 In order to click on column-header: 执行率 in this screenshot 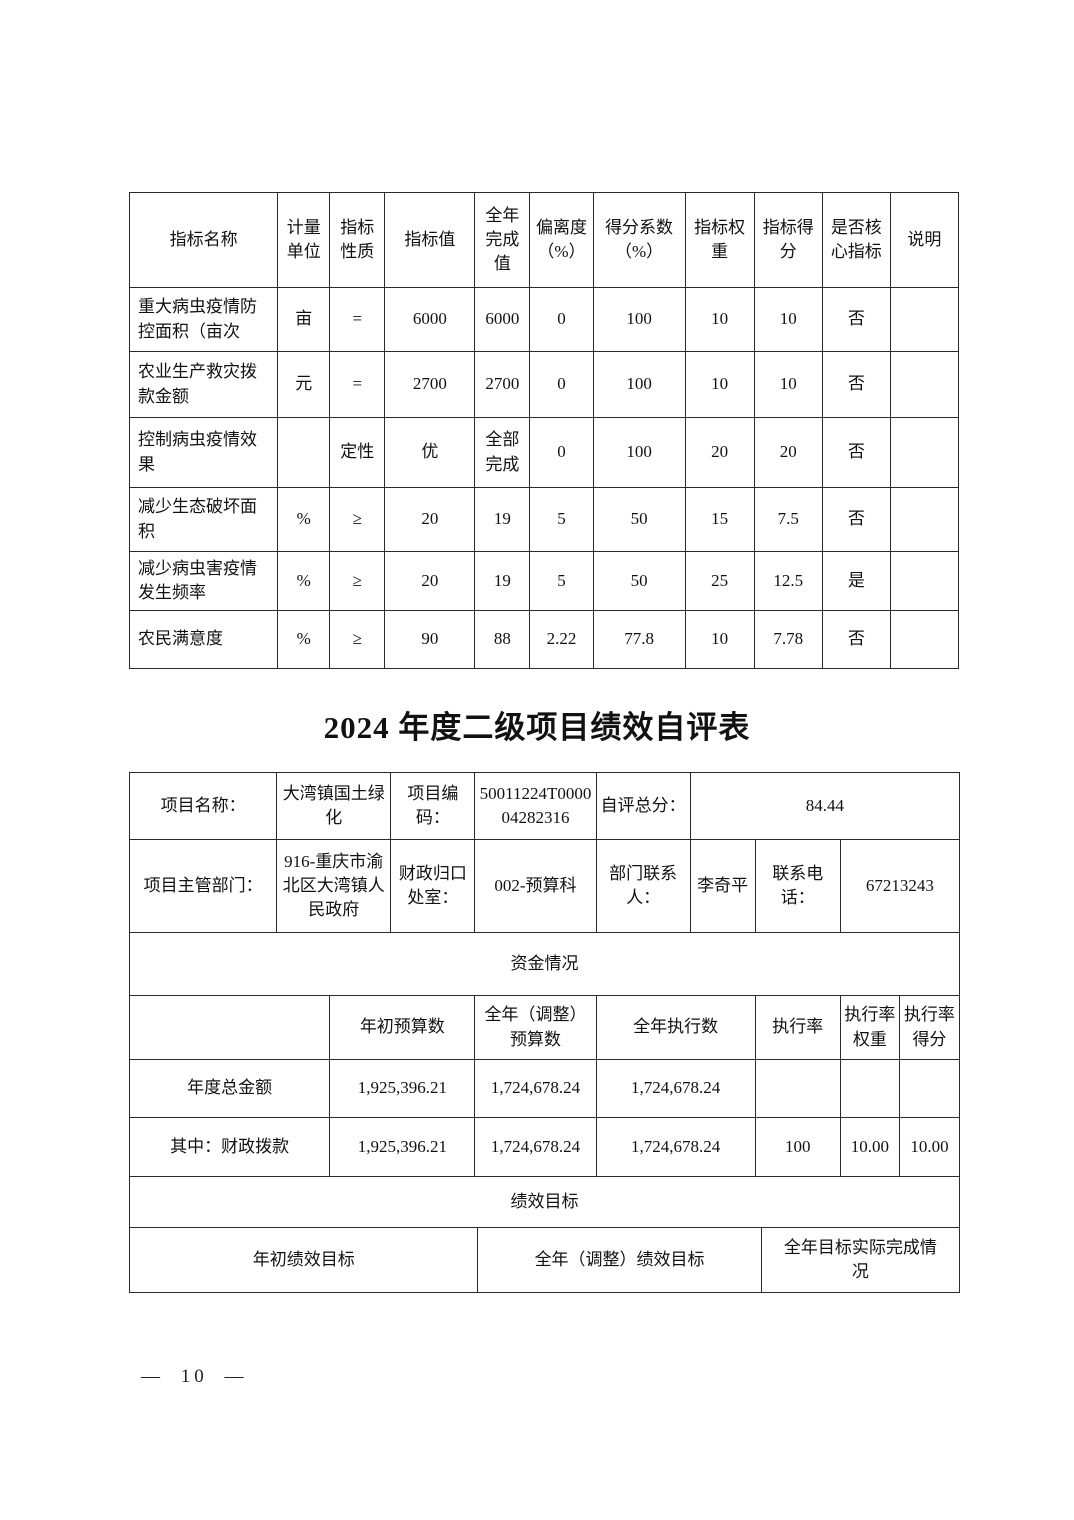, I will do `click(797, 1027)`.